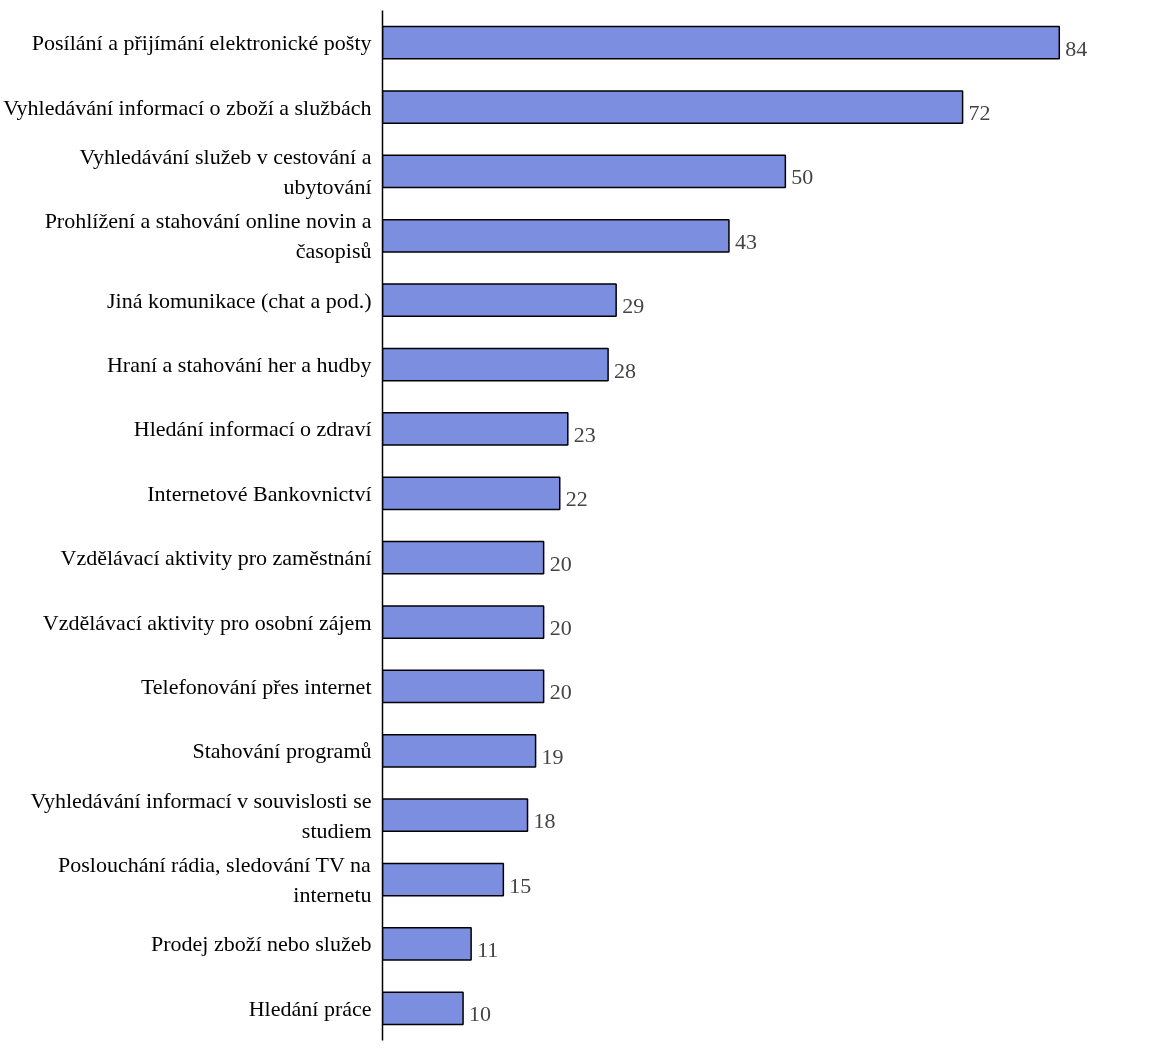  Describe the element at coordinates (633, 306) in the screenshot. I see `data-label: 29` at that location.